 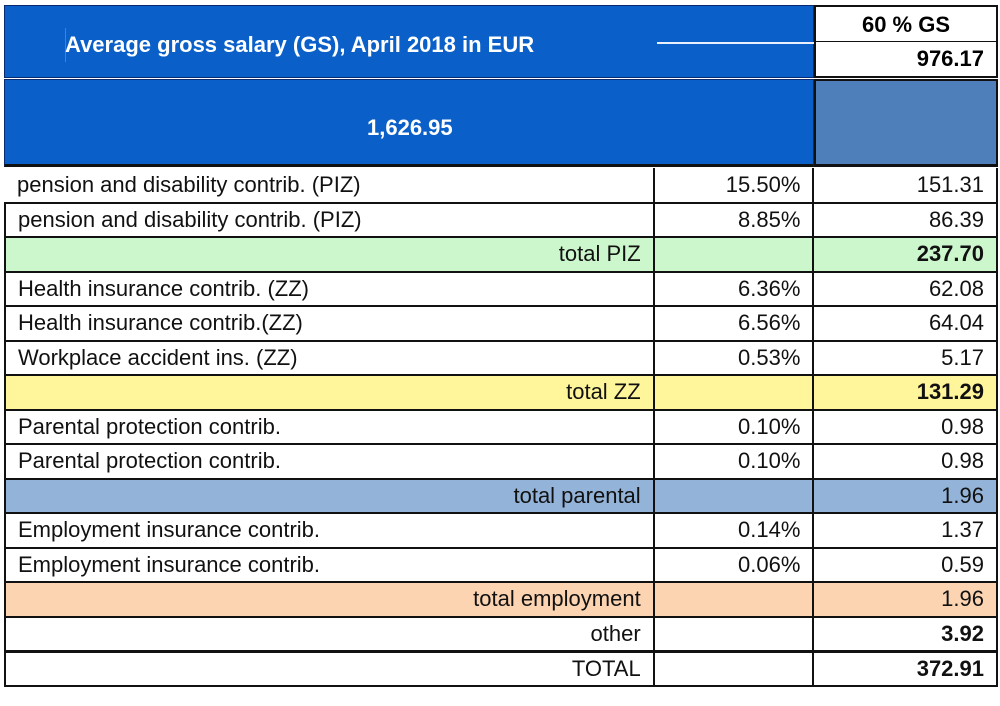 I want to click on row-amount: 151.31, so click(x=905, y=186).